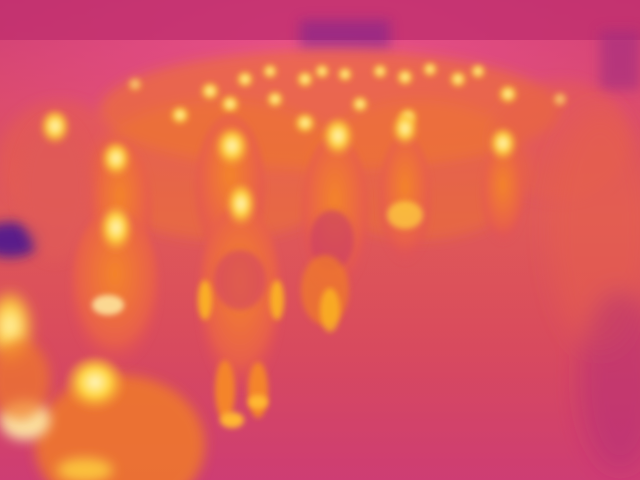  I want to click on person-bottom-left-foreground, so click(102, 418).